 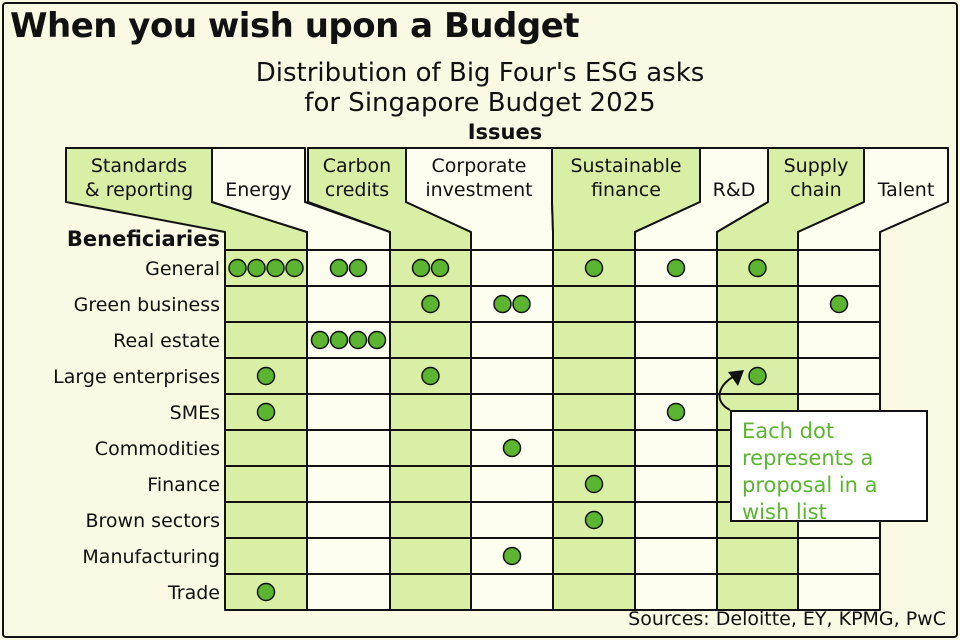 What do you see at coordinates (295, 26) in the screenshot?
I see `chart-title: When you wish upon a Budget` at bounding box center [295, 26].